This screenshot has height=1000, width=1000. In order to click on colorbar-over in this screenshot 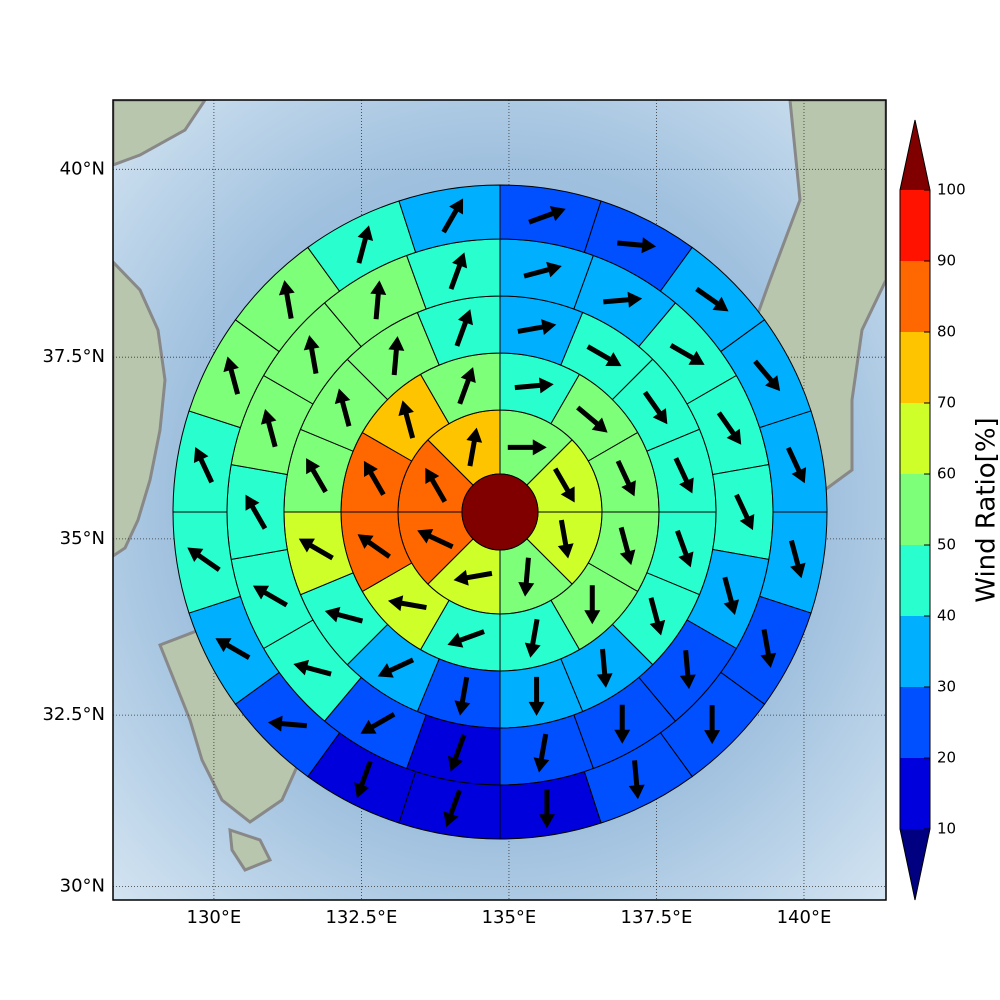, I will do `click(915, 155)`.